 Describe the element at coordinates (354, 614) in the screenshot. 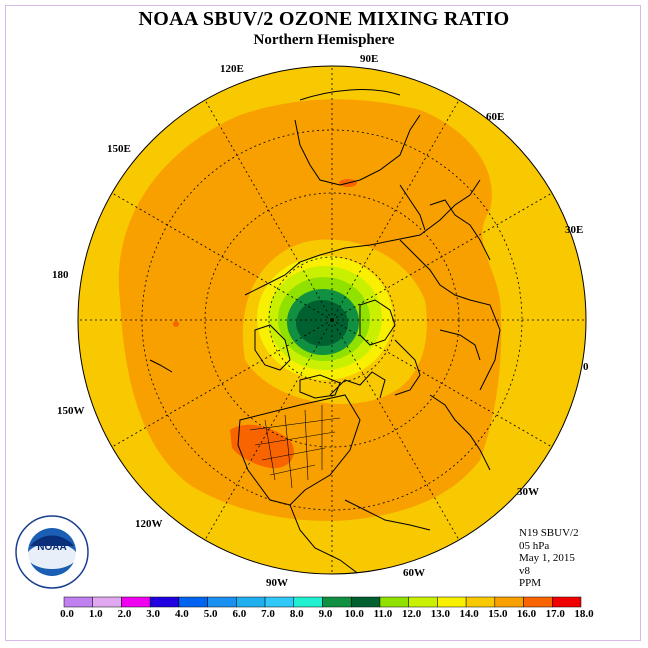

I see `colorbar-tick-label: 10.0` at that location.